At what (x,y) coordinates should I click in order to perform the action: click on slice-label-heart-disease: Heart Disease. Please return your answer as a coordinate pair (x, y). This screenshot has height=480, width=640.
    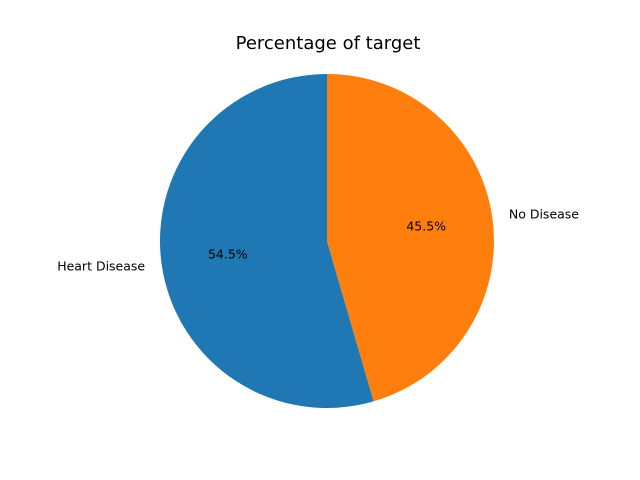
    Looking at the image, I should click on (101, 265).